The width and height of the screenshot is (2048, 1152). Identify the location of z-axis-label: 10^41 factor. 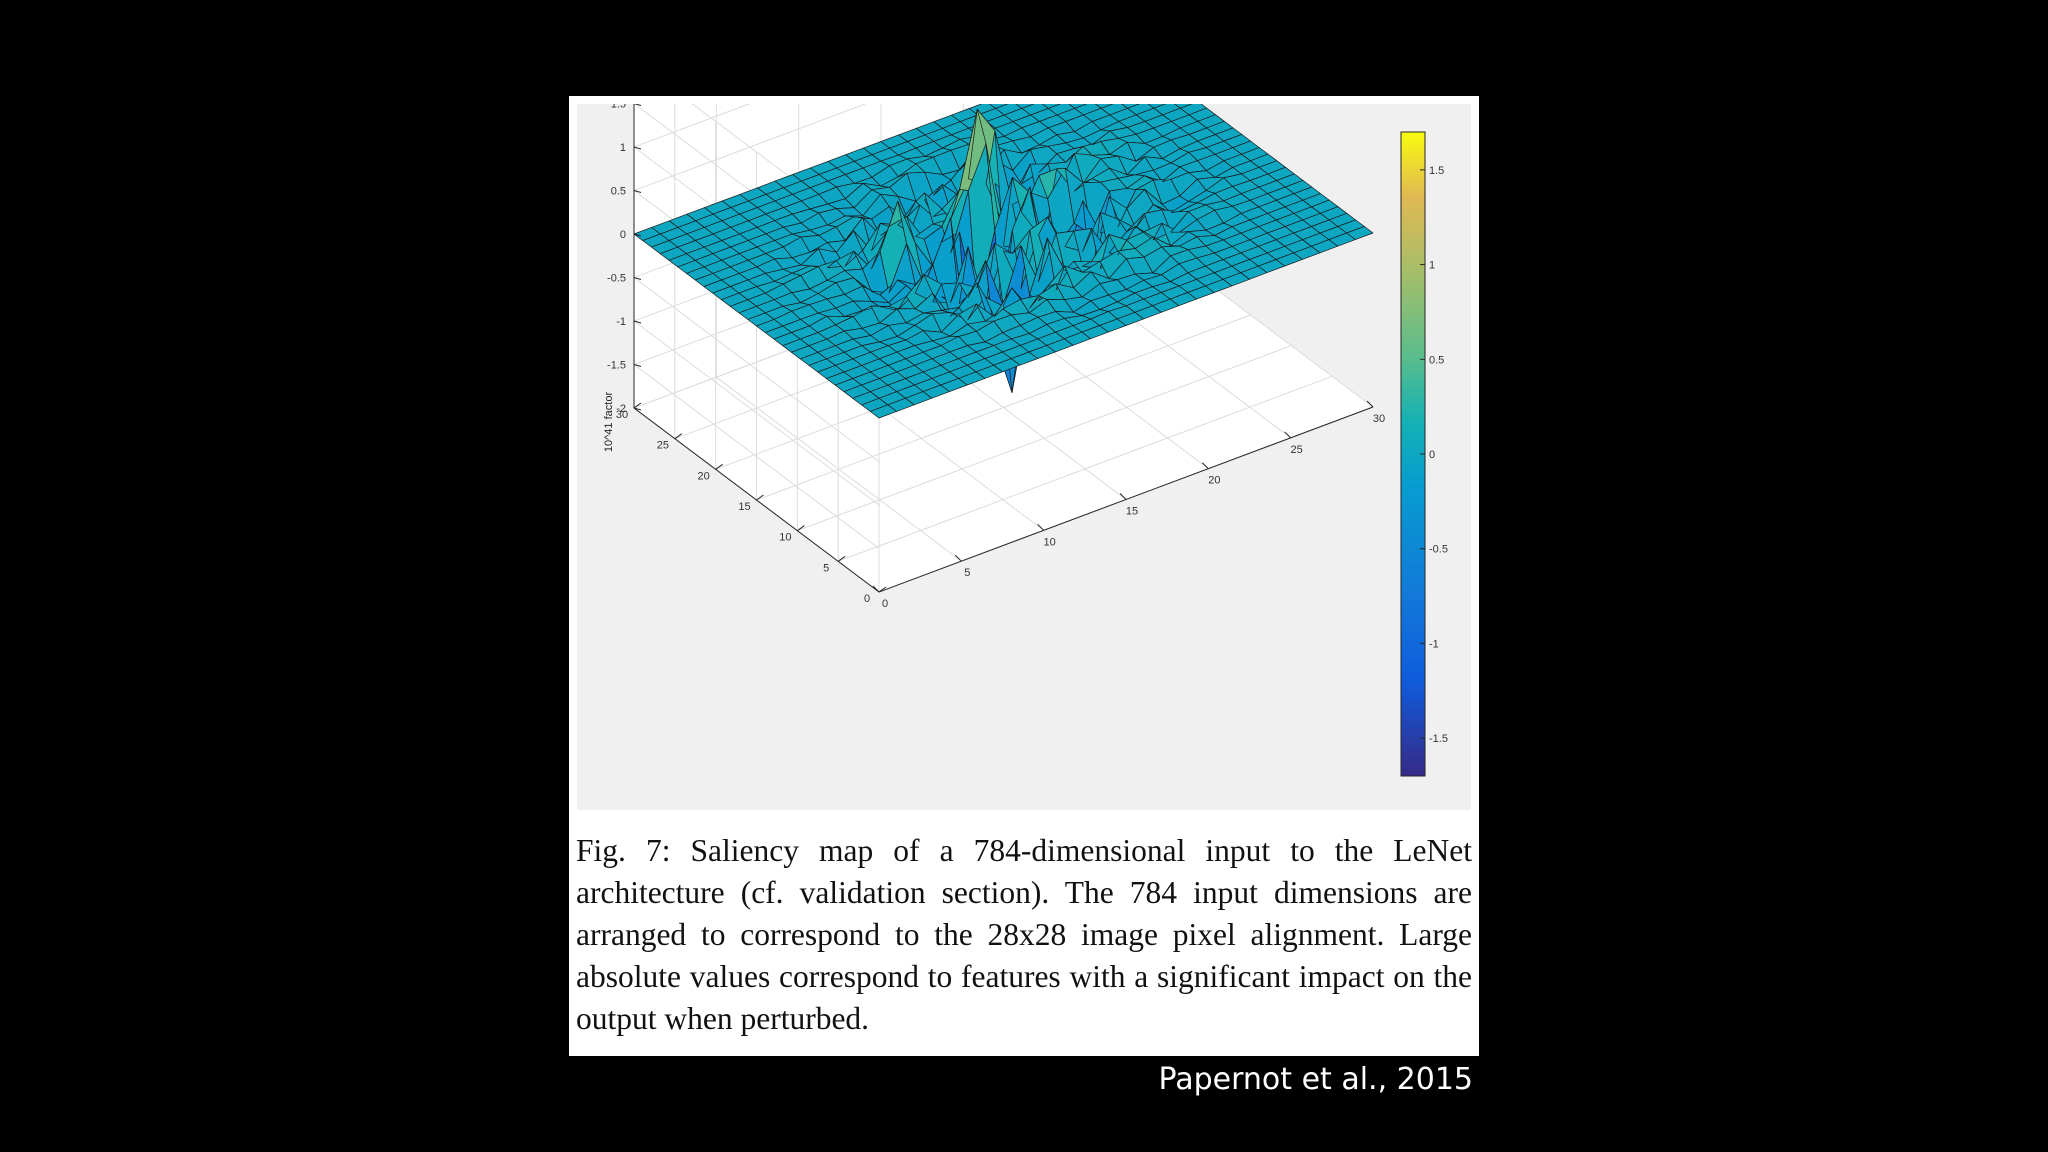
(609, 422).